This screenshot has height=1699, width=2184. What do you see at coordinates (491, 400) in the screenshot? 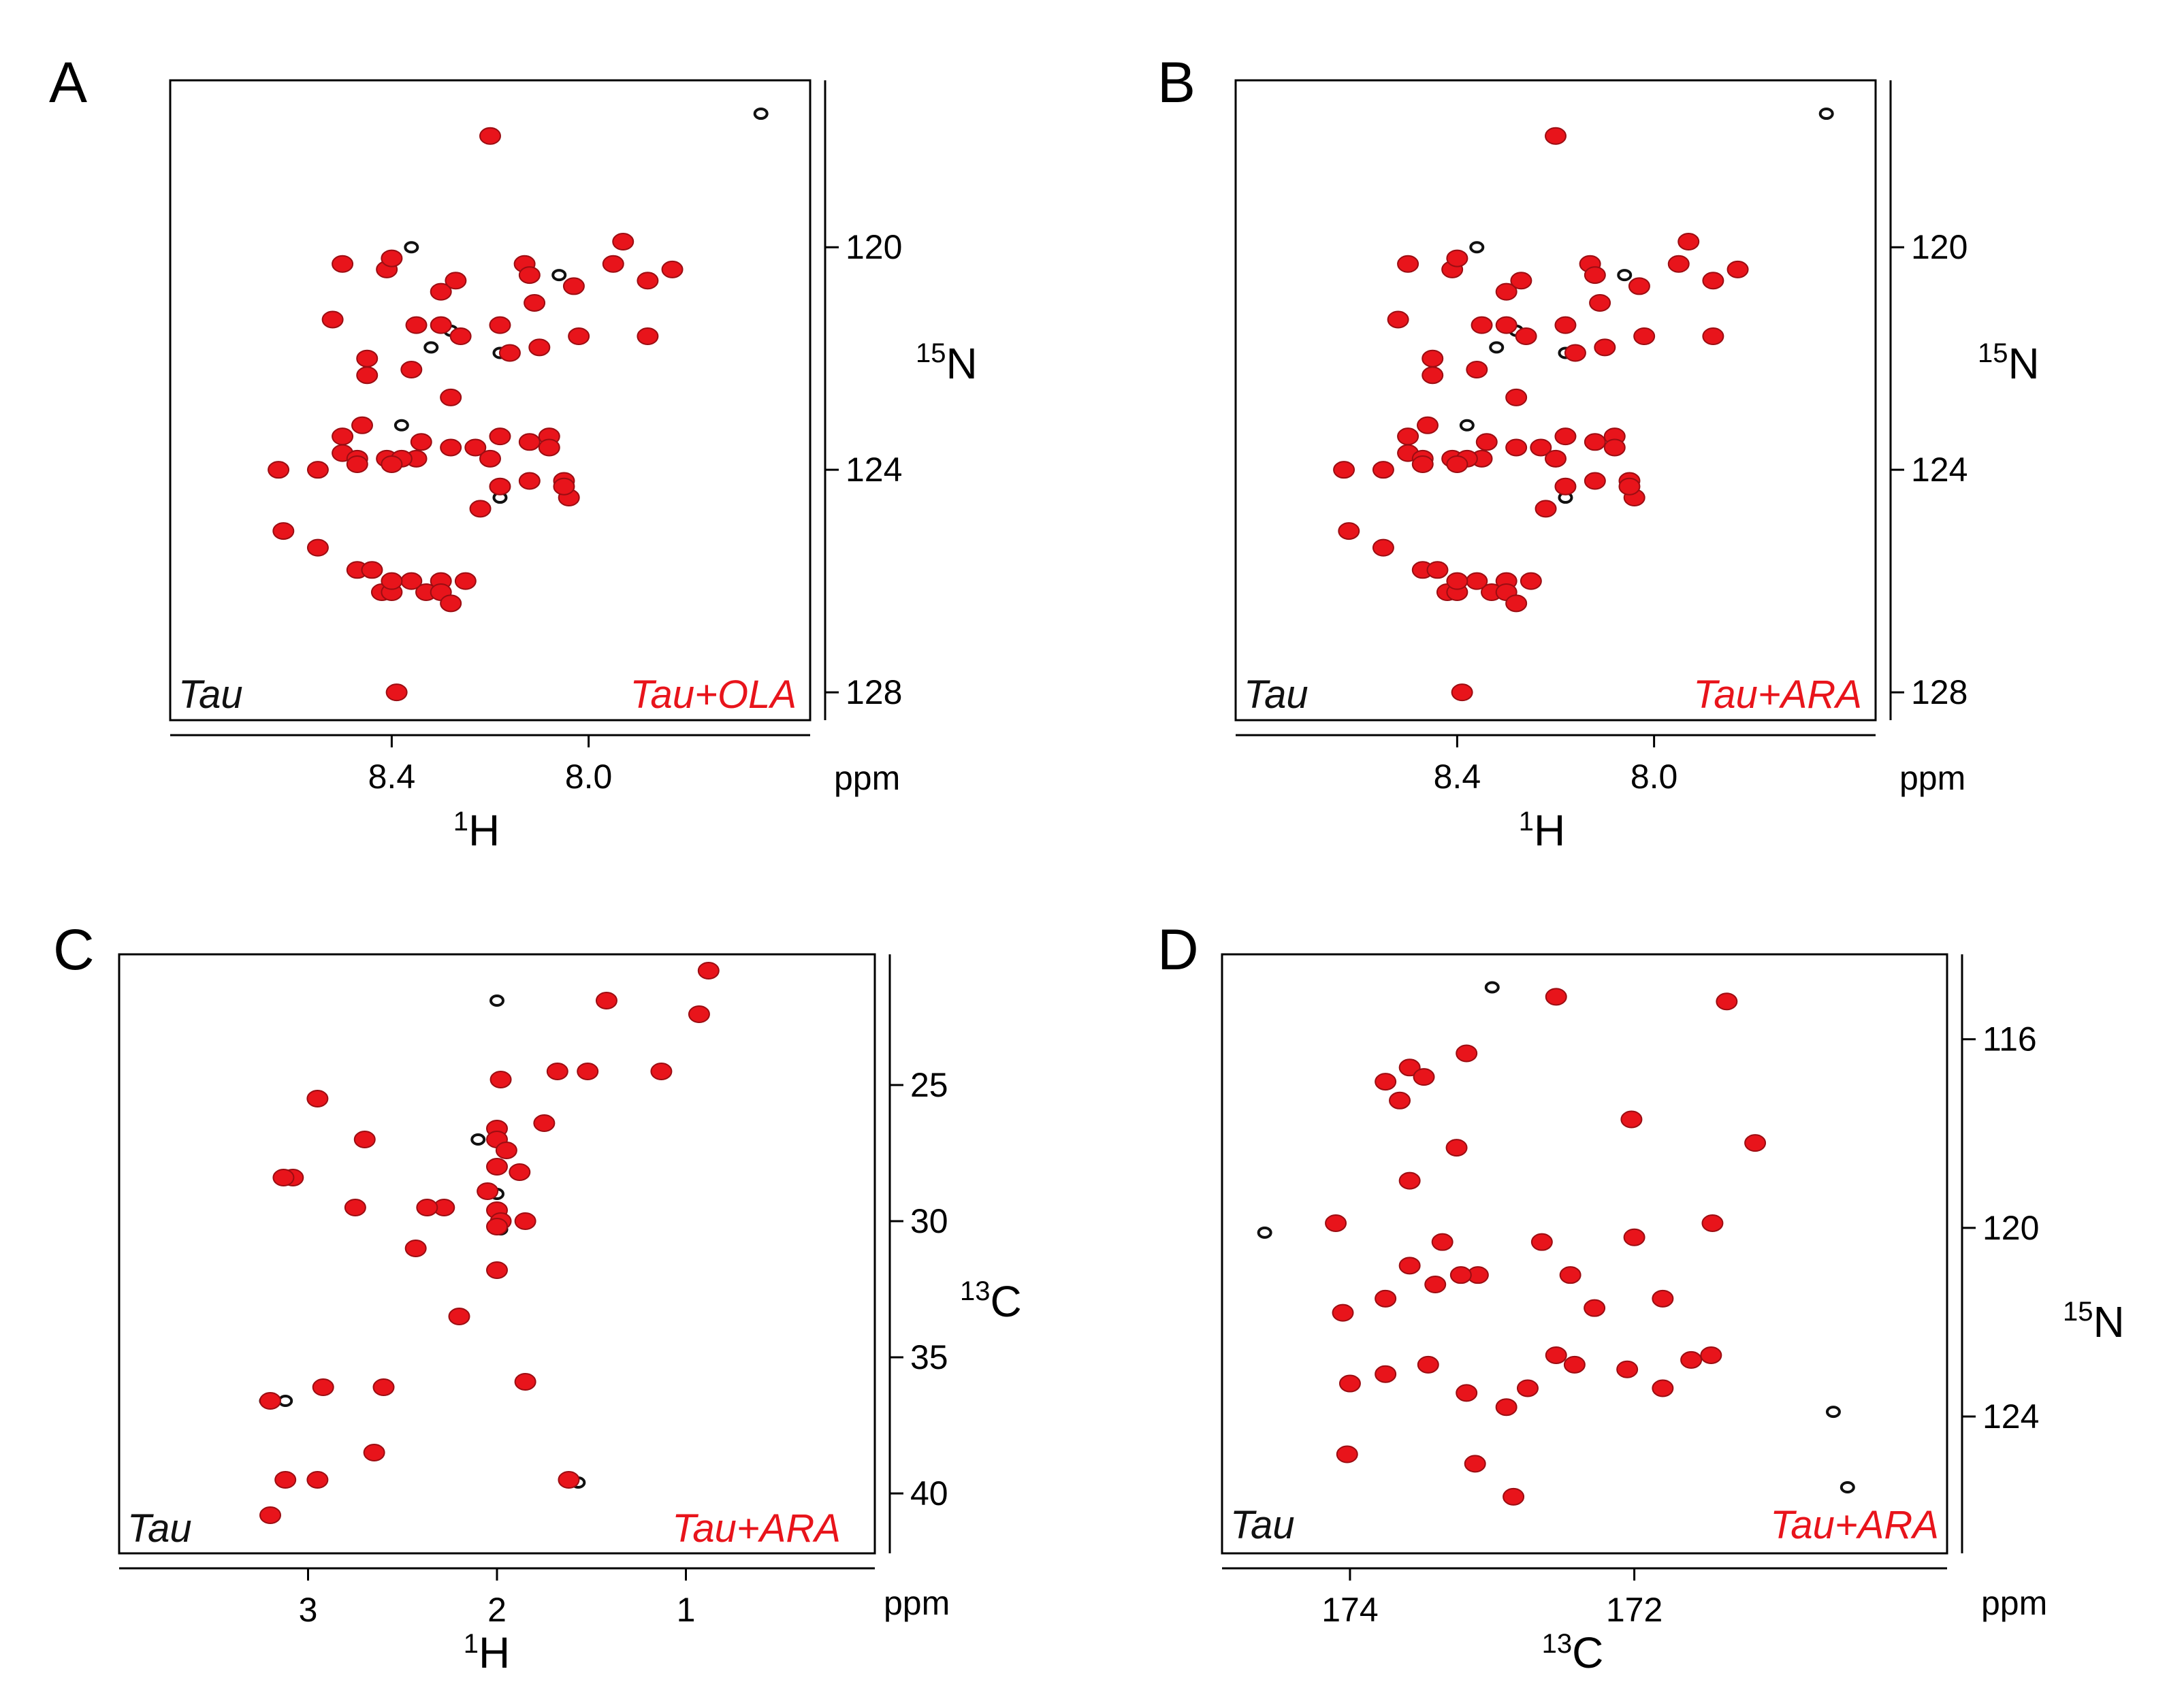
I see `panel-a-plot-frame` at bounding box center [491, 400].